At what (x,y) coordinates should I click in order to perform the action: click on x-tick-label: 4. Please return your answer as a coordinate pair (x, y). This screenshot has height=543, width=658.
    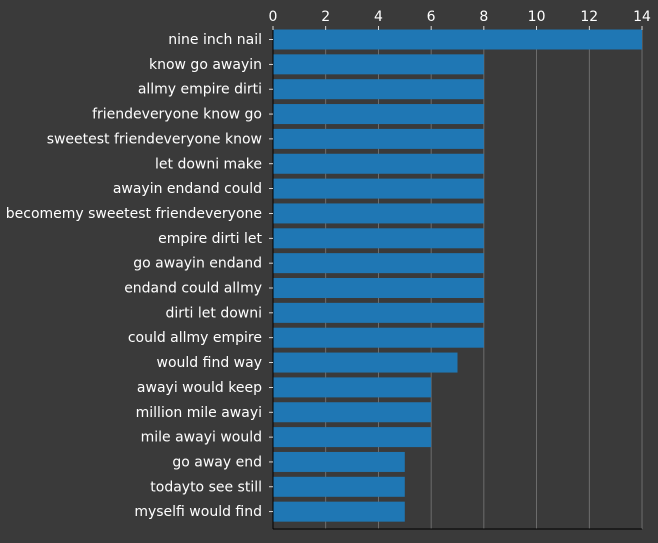
    Looking at the image, I should click on (378, 17).